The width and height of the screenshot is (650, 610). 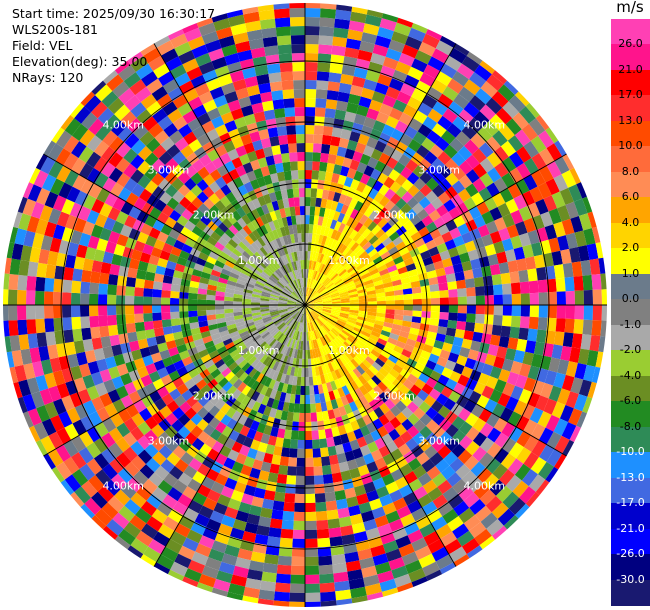 What do you see at coordinates (169, 440) in the screenshot?
I see `range-ring-label: 3.00km` at bounding box center [169, 440].